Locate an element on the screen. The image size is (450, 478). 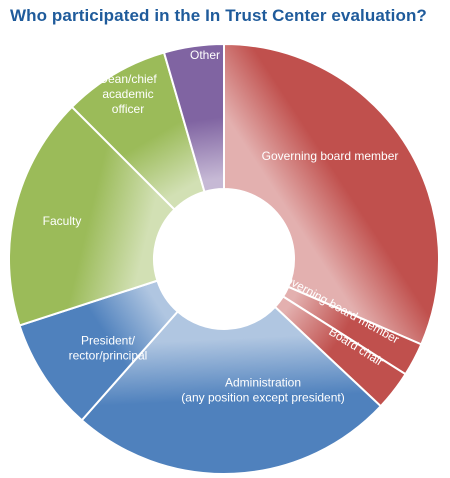
slice-label-president-rector-principal: President/rector/principal is located at coordinates (108, 348).